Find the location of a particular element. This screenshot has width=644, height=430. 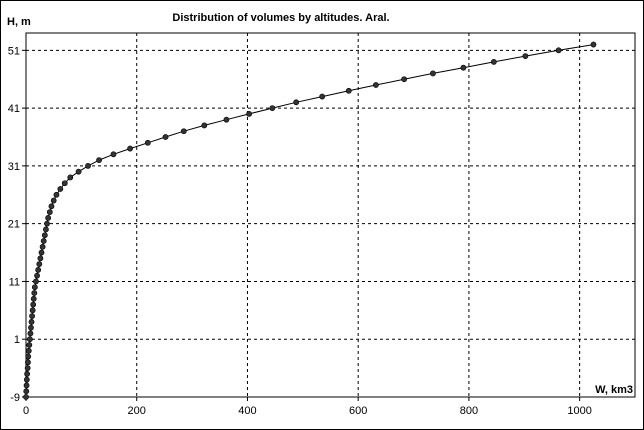

x-tick-label: 800 is located at coordinates (469, 411).